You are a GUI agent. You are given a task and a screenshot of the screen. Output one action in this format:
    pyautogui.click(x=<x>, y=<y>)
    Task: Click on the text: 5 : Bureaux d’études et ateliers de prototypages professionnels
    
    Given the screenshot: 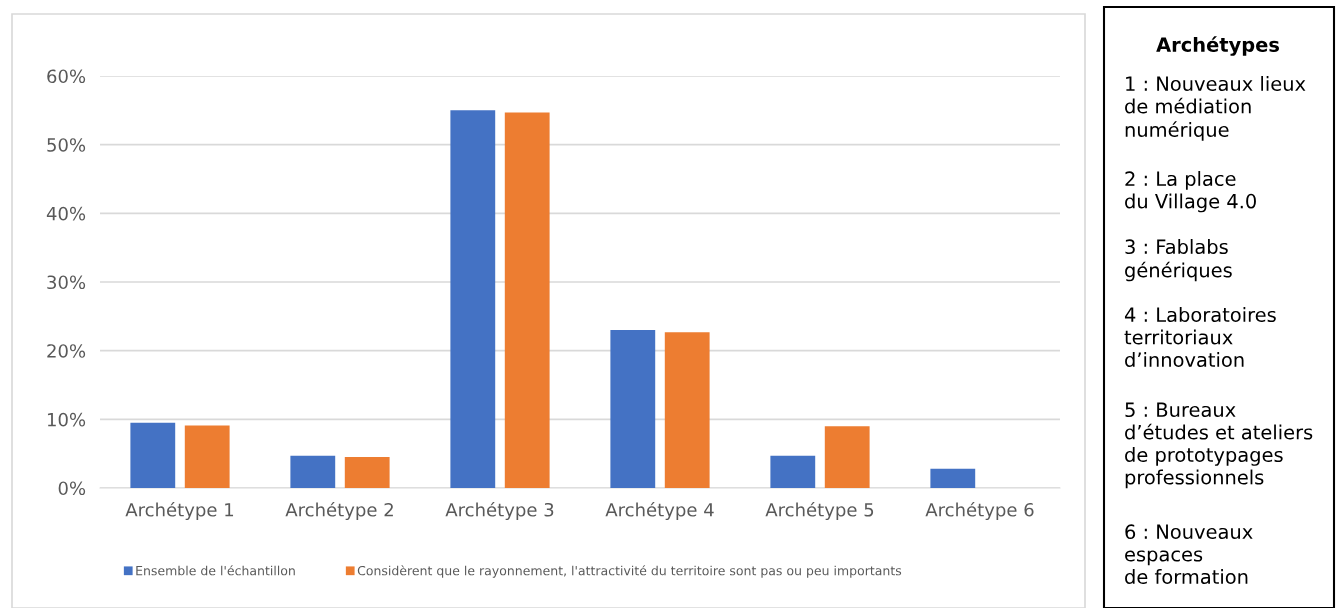 What is the action you would take?
    pyautogui.click(x=1219, y=445)
    